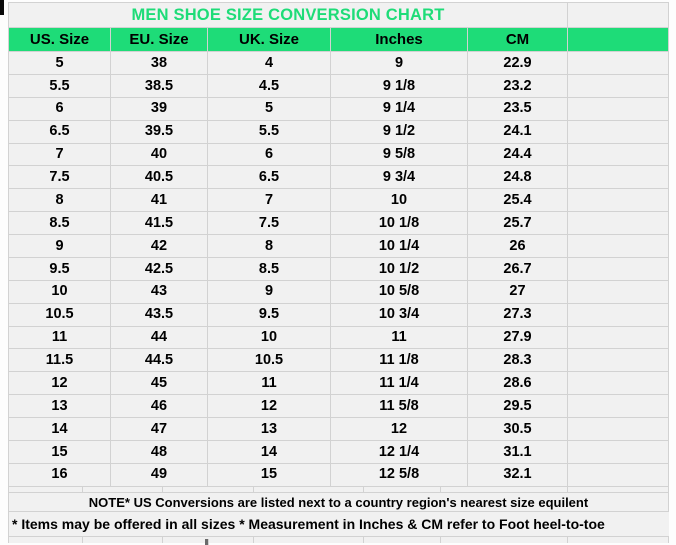  What do you see at coordinates (518, 178) in the screenshot?
I see `table-cell: 24.8` at bounding box center [518, 178].